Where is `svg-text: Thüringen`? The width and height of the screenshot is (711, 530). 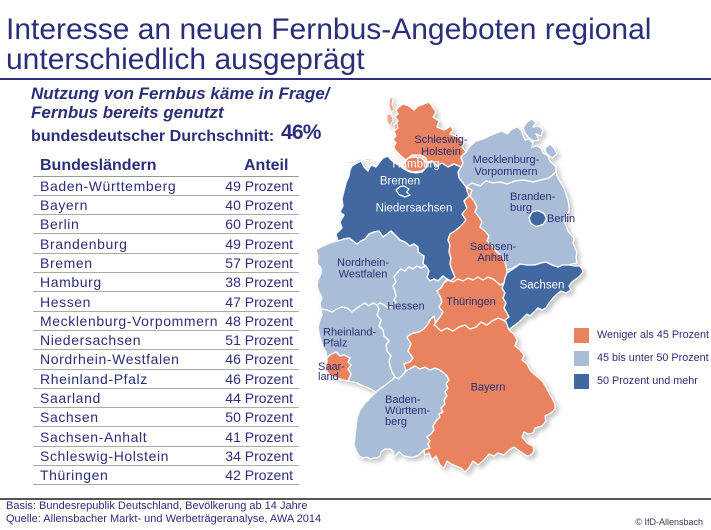 svg-text: Thüringen is located at coordinates (471, 302).